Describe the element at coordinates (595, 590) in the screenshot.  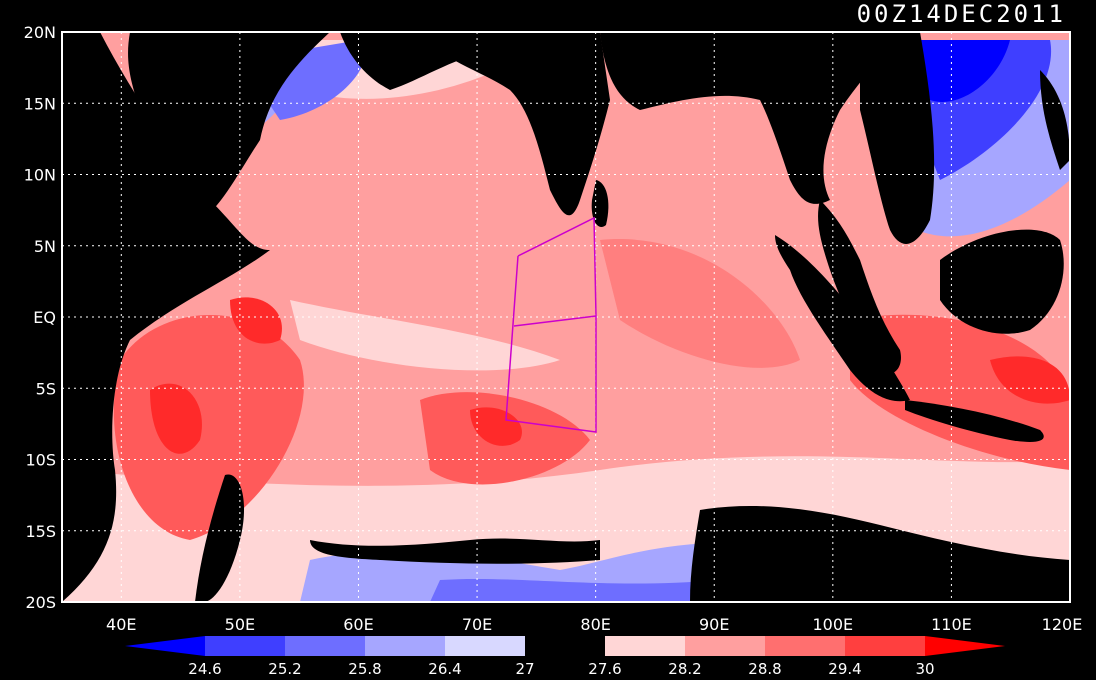
I see `cold-water-south` at that location.